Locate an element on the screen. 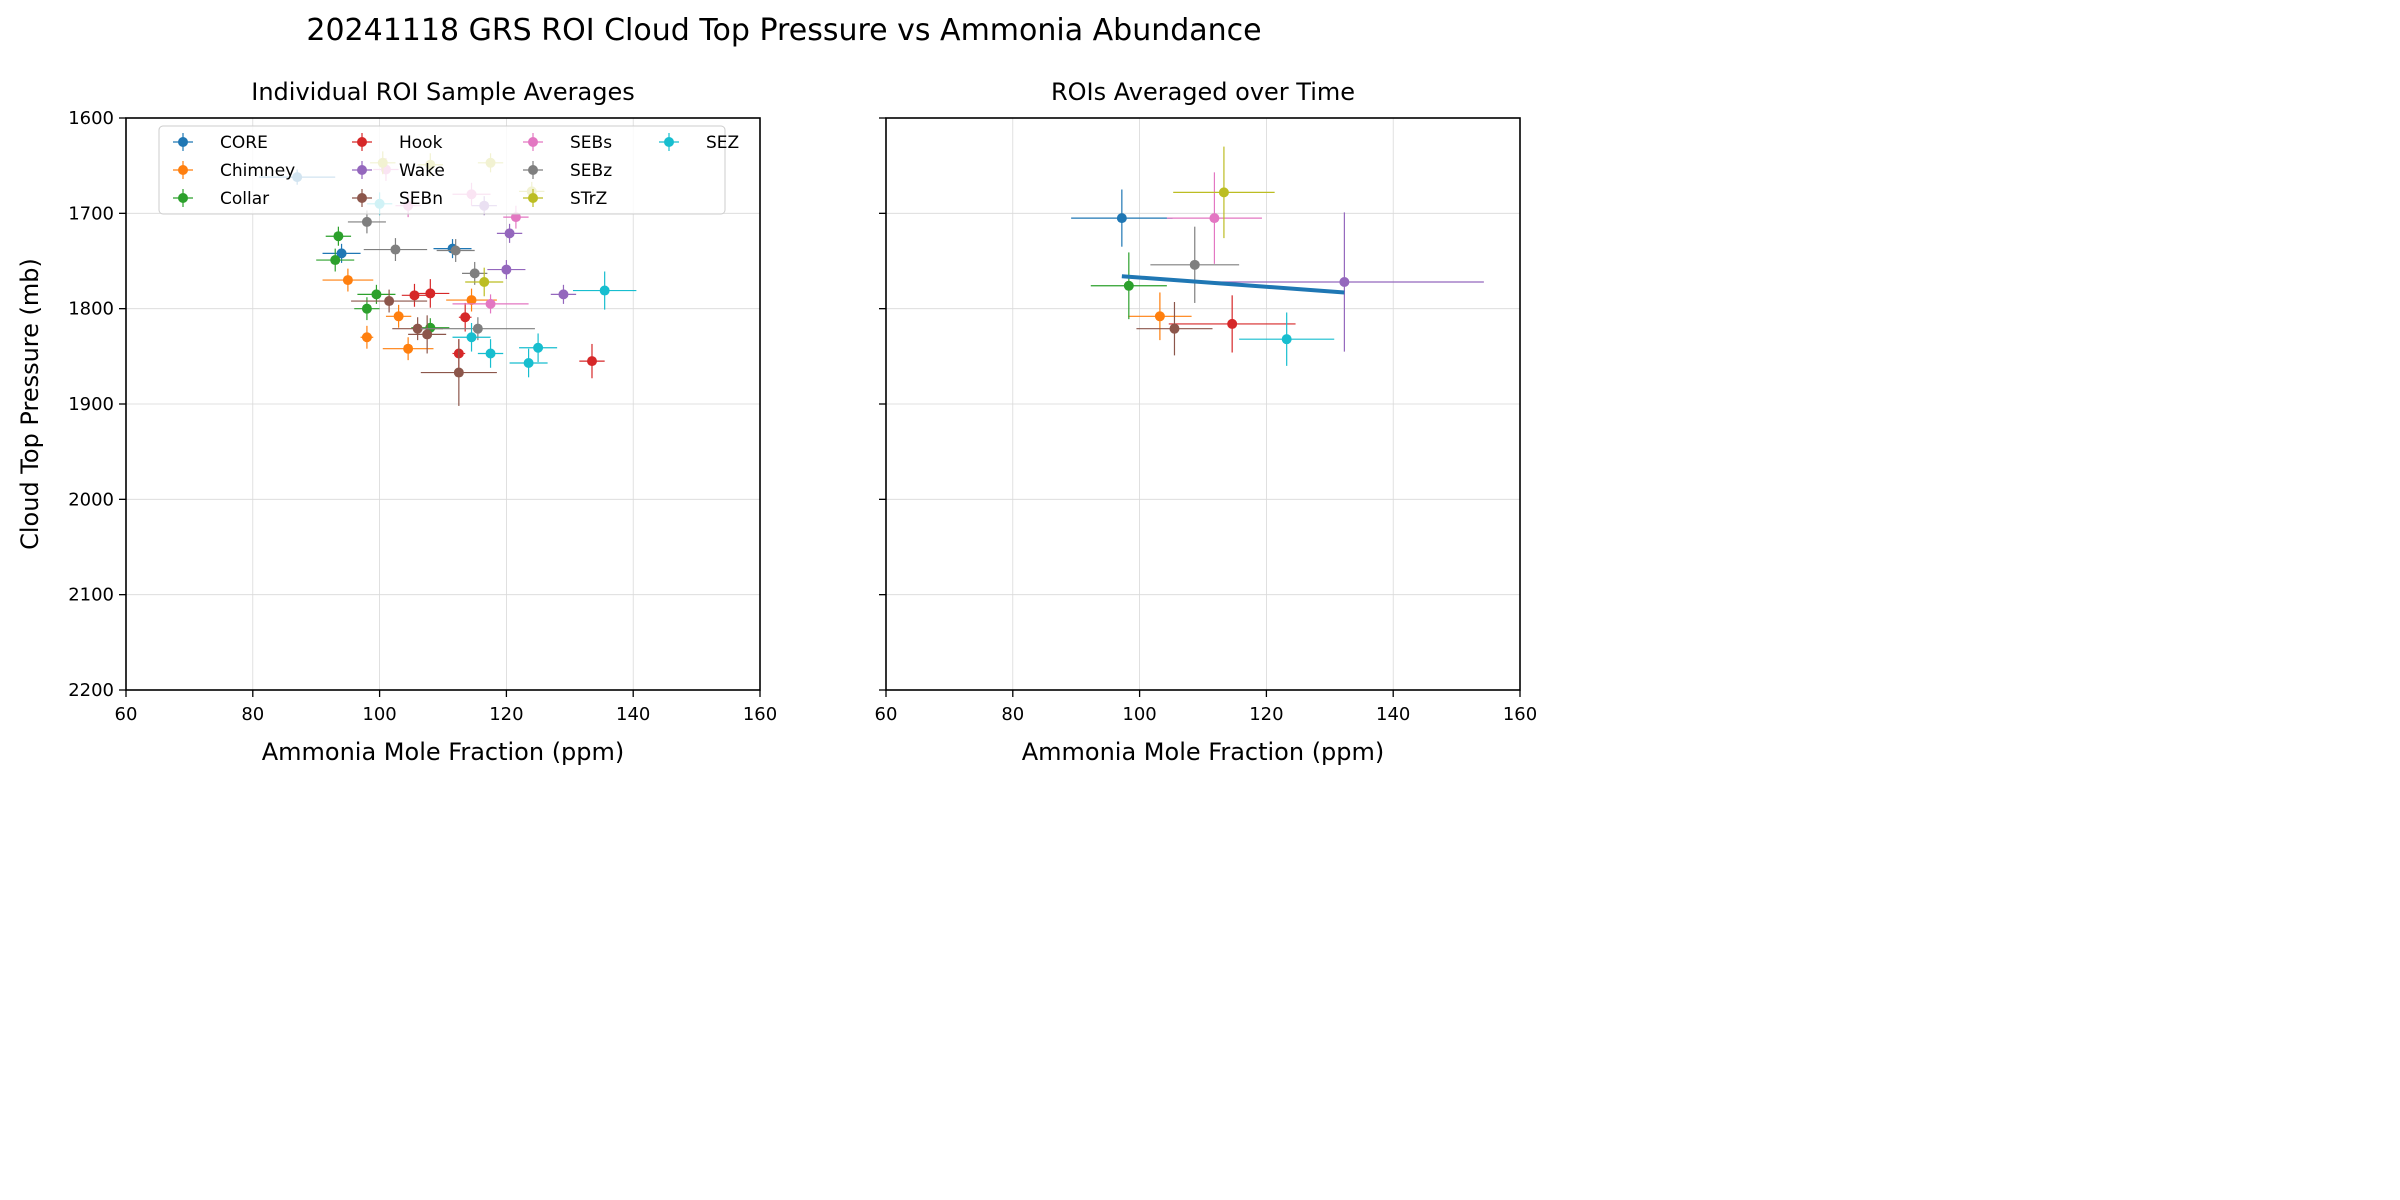 The height and width of the screenshot is (1200, 2400). fit-line is located at coordinates (1233, 284).